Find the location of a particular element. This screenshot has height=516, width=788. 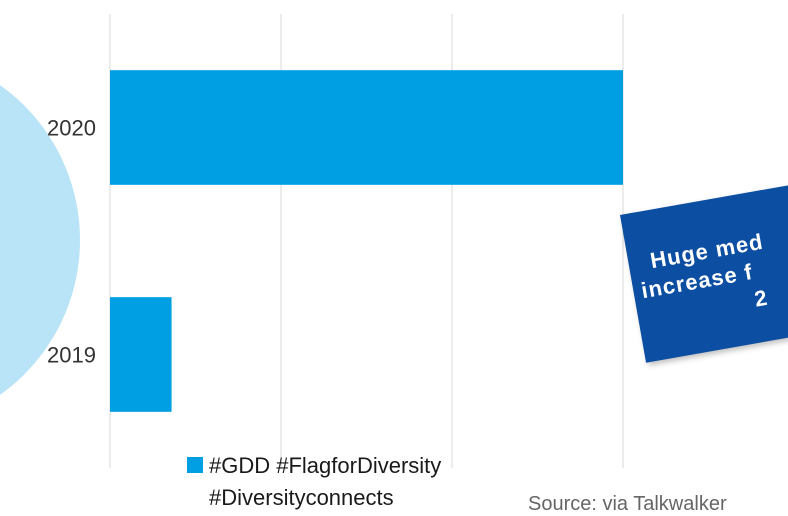

legend-swatch is located at coordinates (195, 465).